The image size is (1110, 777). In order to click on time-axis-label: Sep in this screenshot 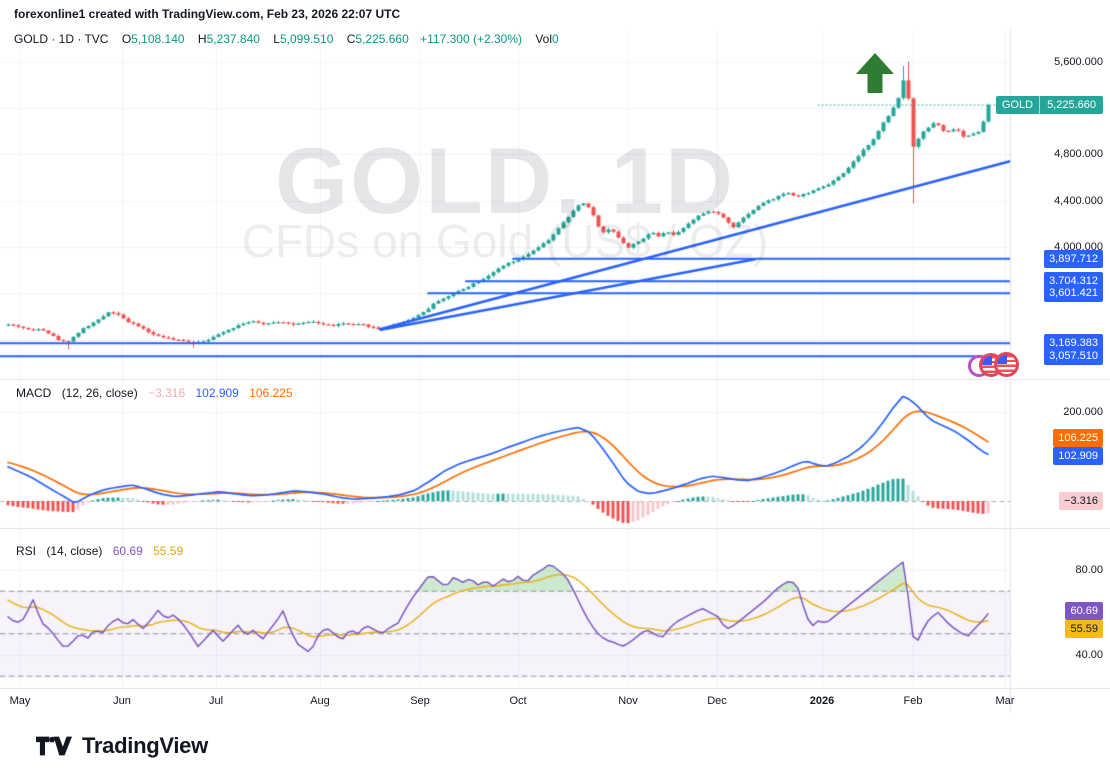, I will do `click(420, 701)`.